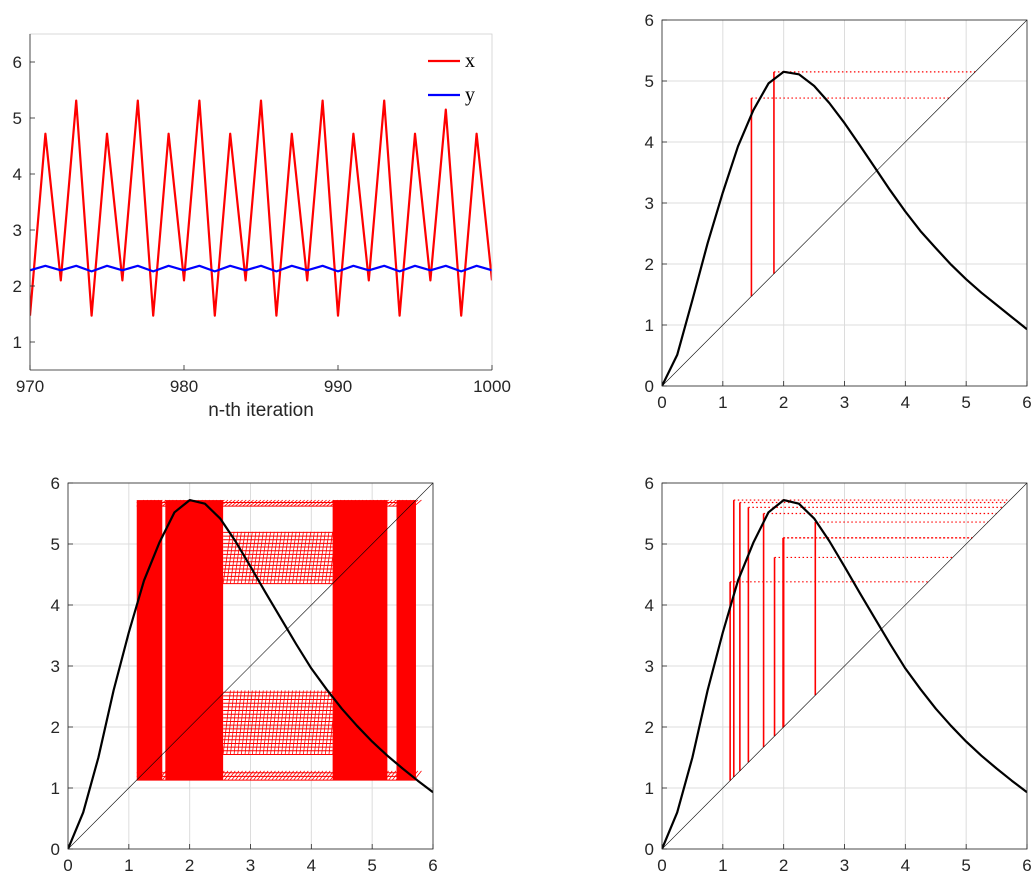 The image size is (1034, 877). Describe the element at coordinates (261, 268) in the screenshot. I see `series-line-y` at that location.